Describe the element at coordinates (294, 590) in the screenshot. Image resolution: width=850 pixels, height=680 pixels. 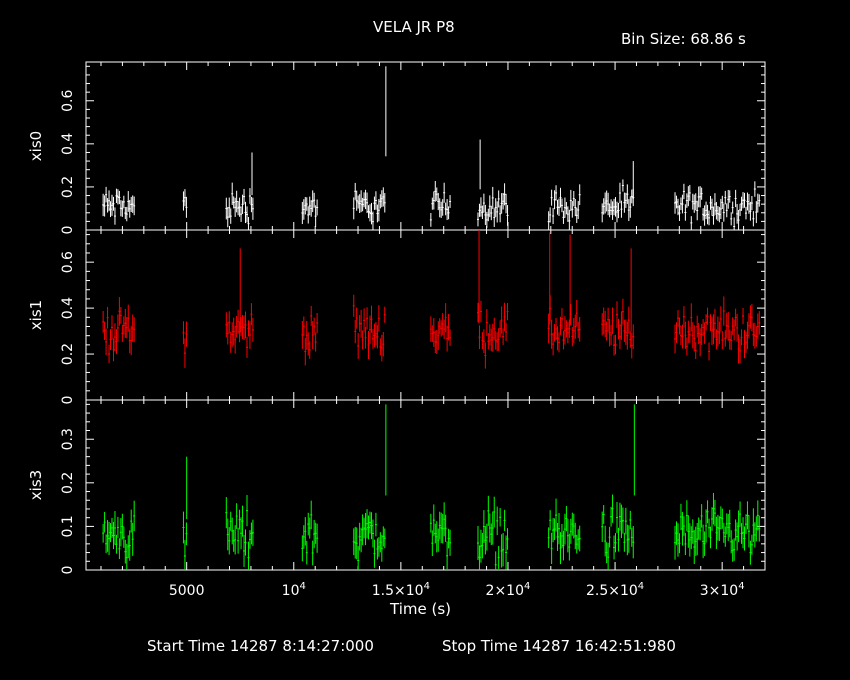
I see `x-tick-label: 104` at that location.